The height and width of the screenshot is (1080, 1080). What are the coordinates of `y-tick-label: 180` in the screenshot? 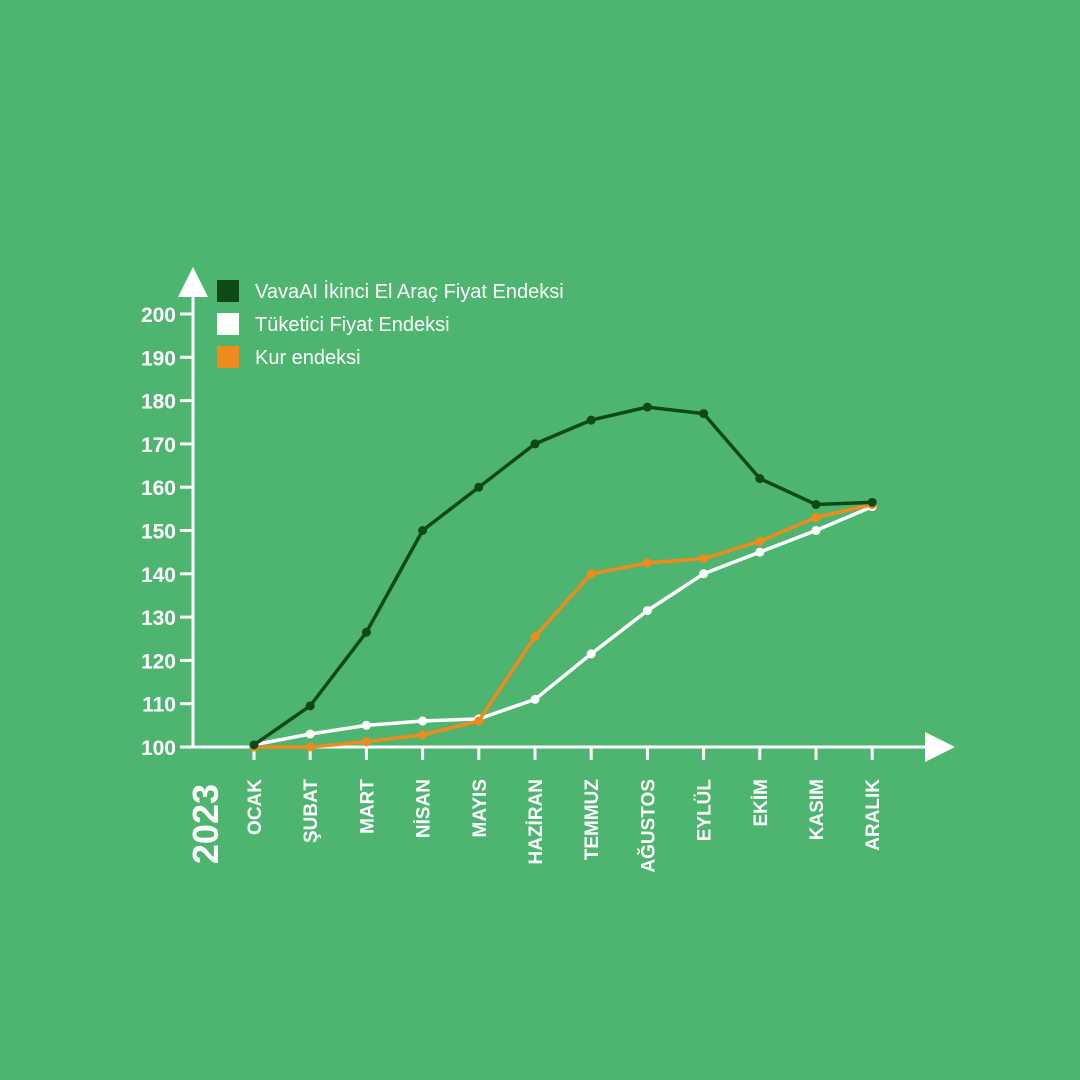 It's located at (158, 402).